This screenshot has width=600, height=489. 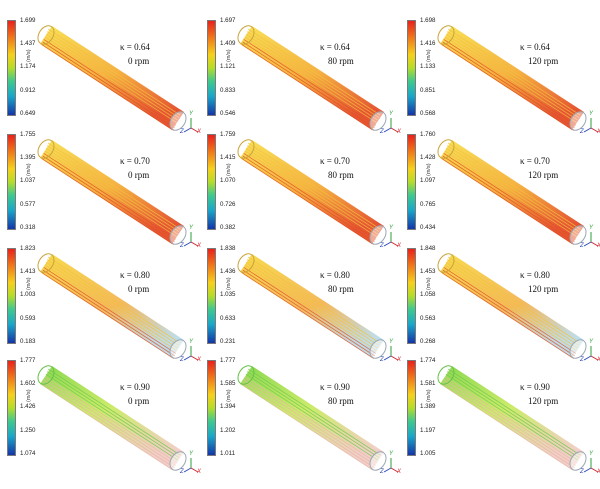 I want to click on colorbar-tick-label: 1.070, so click(x=228, y=180).